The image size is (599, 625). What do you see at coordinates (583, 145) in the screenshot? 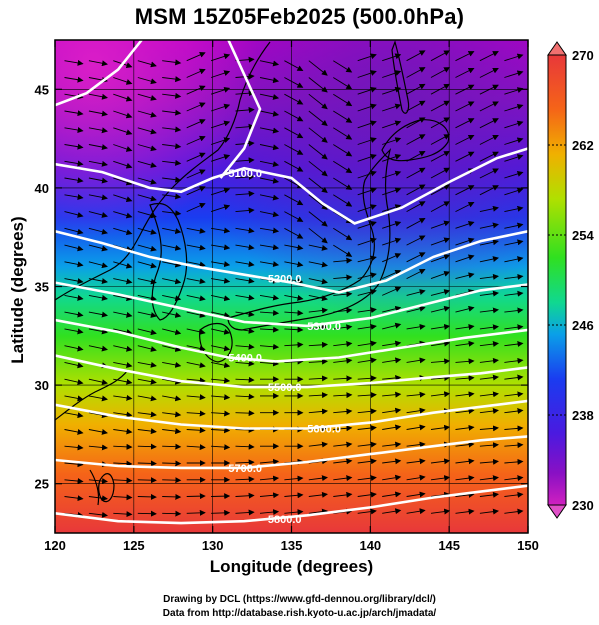
I see `colorbar-tick-label: 262` at bounding box center [583, 145].